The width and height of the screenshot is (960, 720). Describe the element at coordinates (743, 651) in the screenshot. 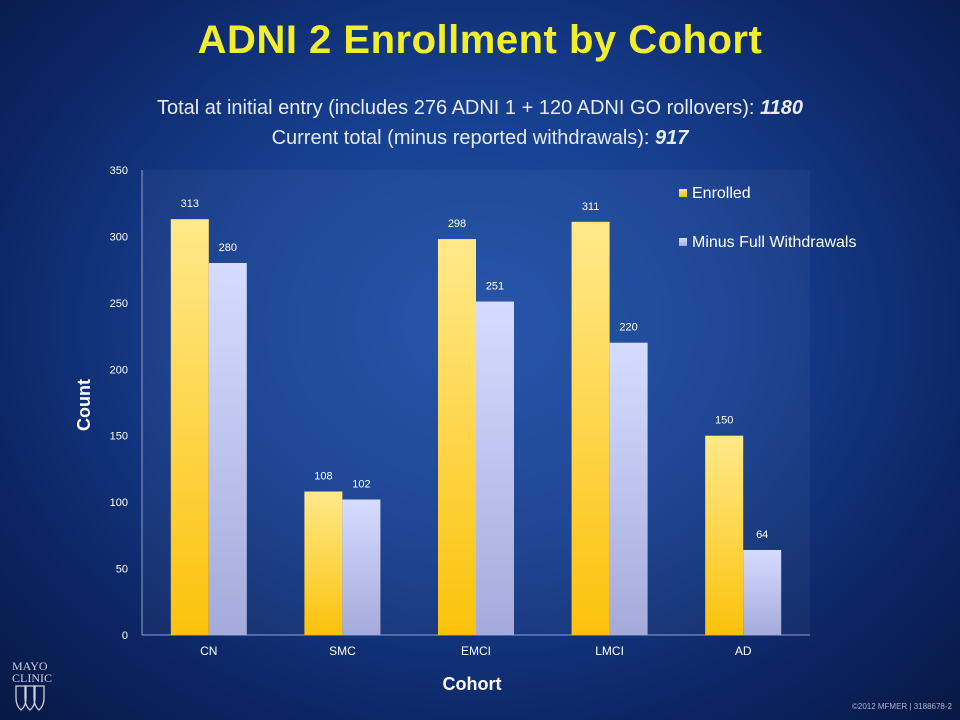

I see `x-tick-label-ad: AD` at that location.